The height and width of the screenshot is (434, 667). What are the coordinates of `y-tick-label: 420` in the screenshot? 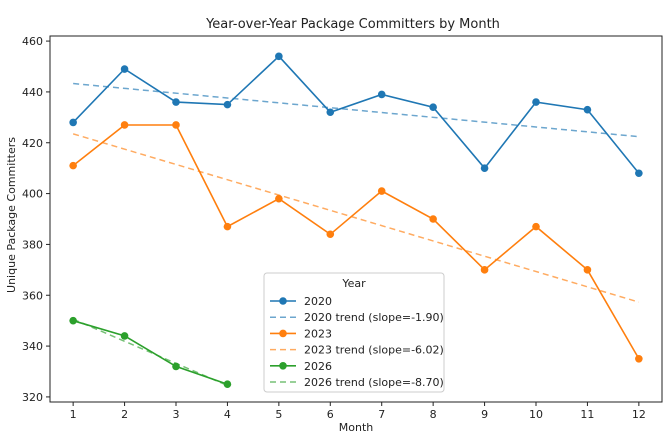 It's located at (32, 143).